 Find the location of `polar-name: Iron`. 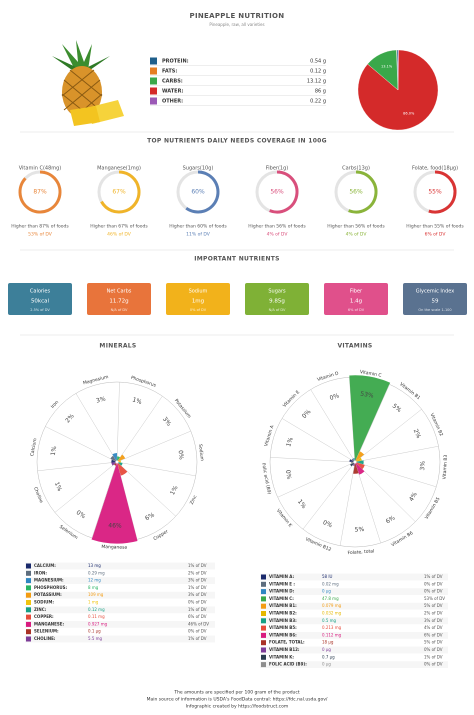

polar-name: Iron is located at coordinates (55, 404).